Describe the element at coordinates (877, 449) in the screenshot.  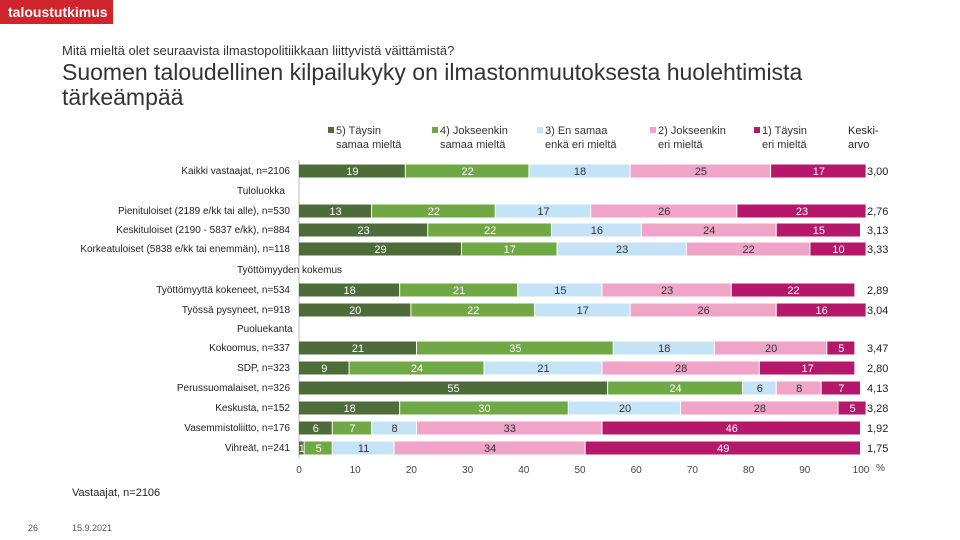
I see `mean-value: 1,75` at that location.